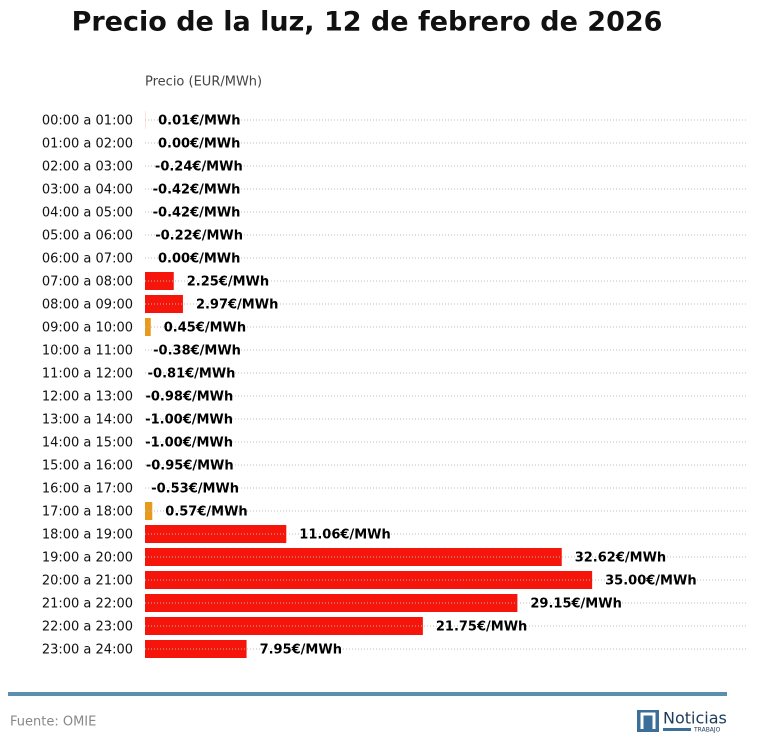  I want to click on y-tick-label: 01:00 a 02:00, so click(87, 144).